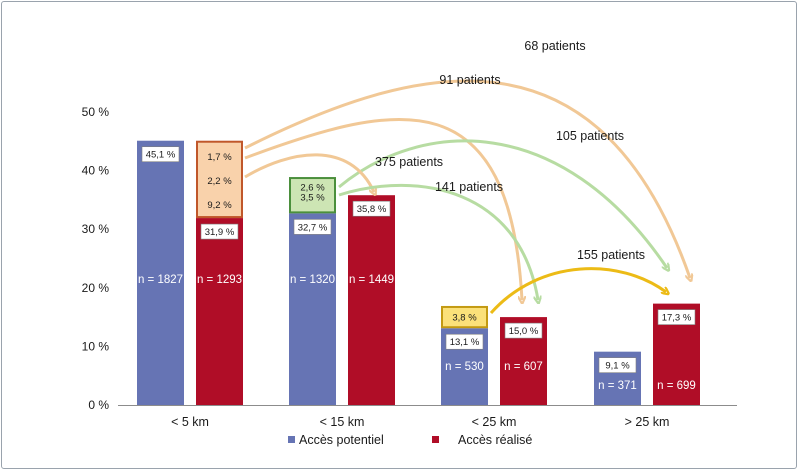 This screenshot has width=800, height=472. What do you see at coordinates (371, 280) in the screenshot?
I see `n-label: n = 1449` at bounding box center [371, 280].